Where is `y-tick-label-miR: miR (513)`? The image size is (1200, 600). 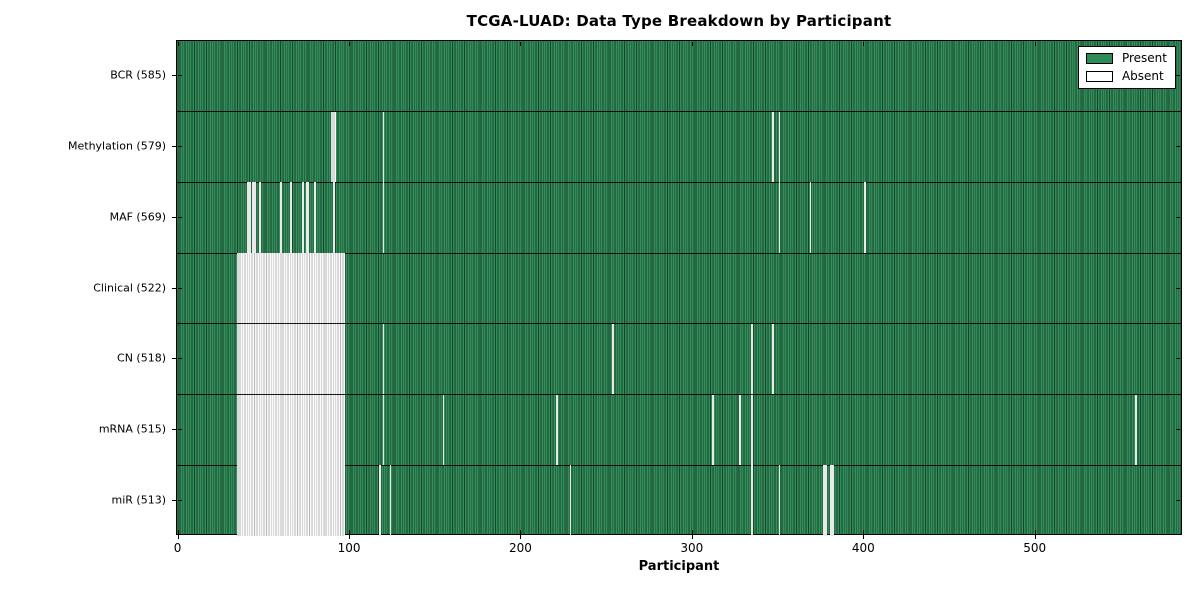
y-tick-label-miR: miR (513) is located at coordinates (139, 500).